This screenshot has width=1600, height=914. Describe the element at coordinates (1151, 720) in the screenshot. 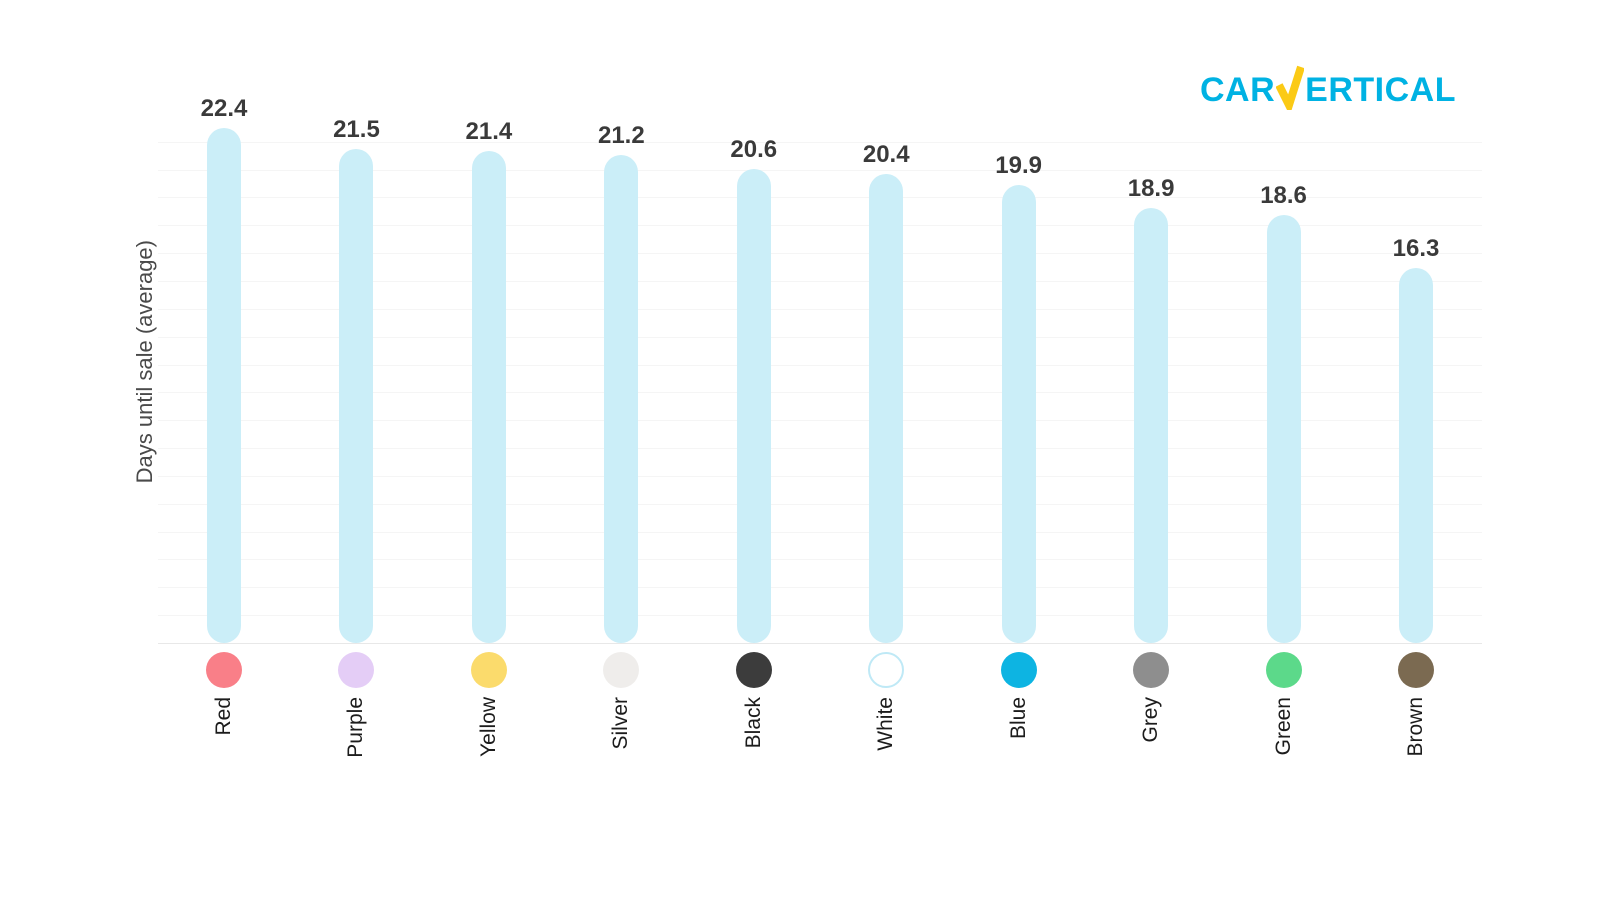

I see `category-label-grey: Grey` at that location.